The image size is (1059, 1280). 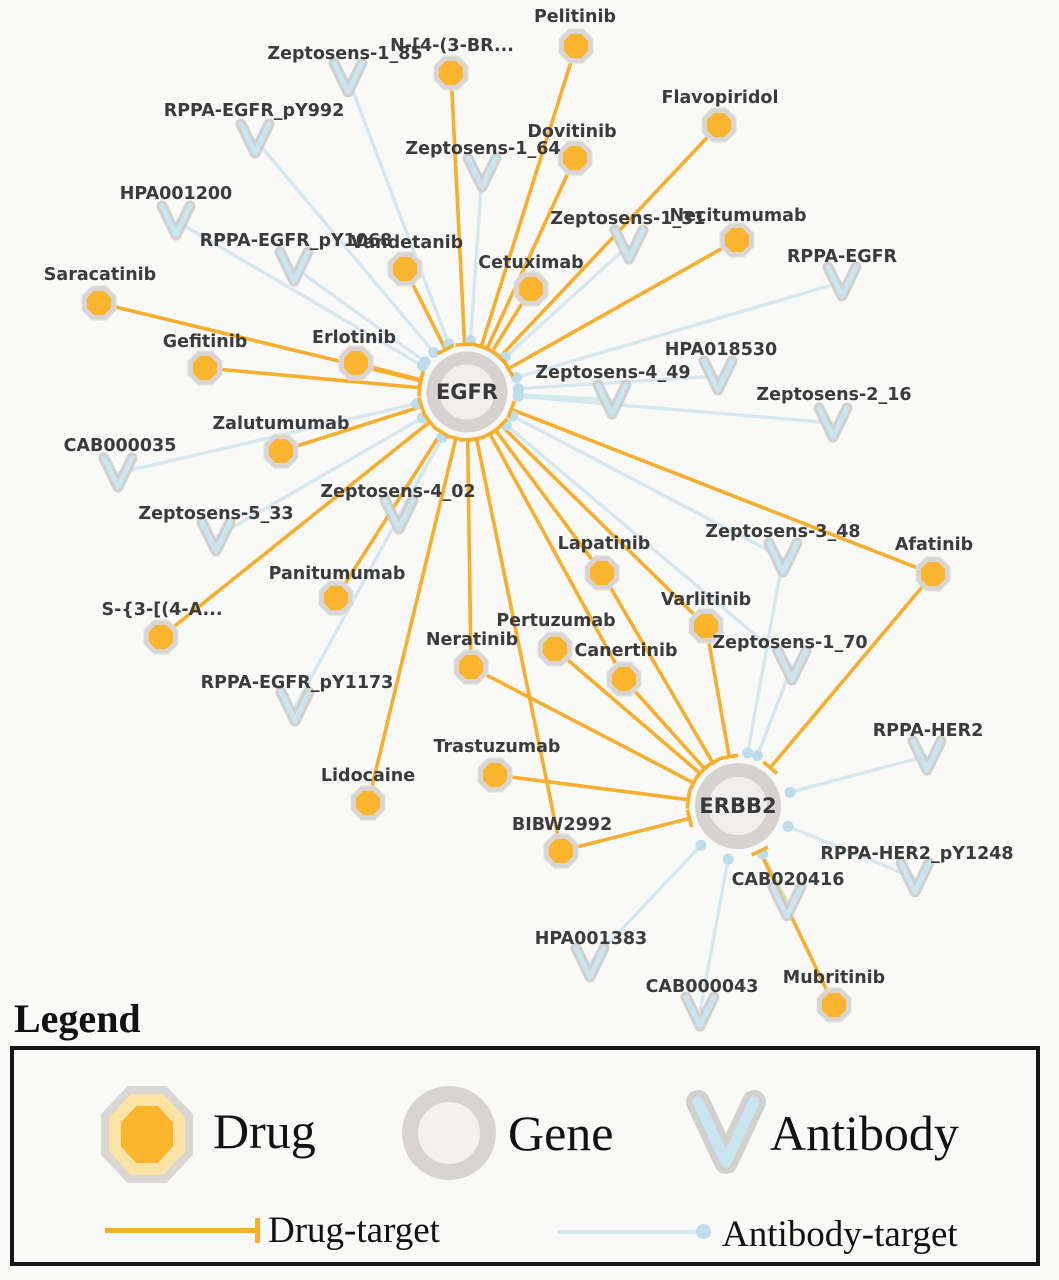 What do you see at coordinates (567, 301) in the screenshot?
I see `edge-antibody-zeptosens_1_31-EGFR` at bounding box center [567, 301].